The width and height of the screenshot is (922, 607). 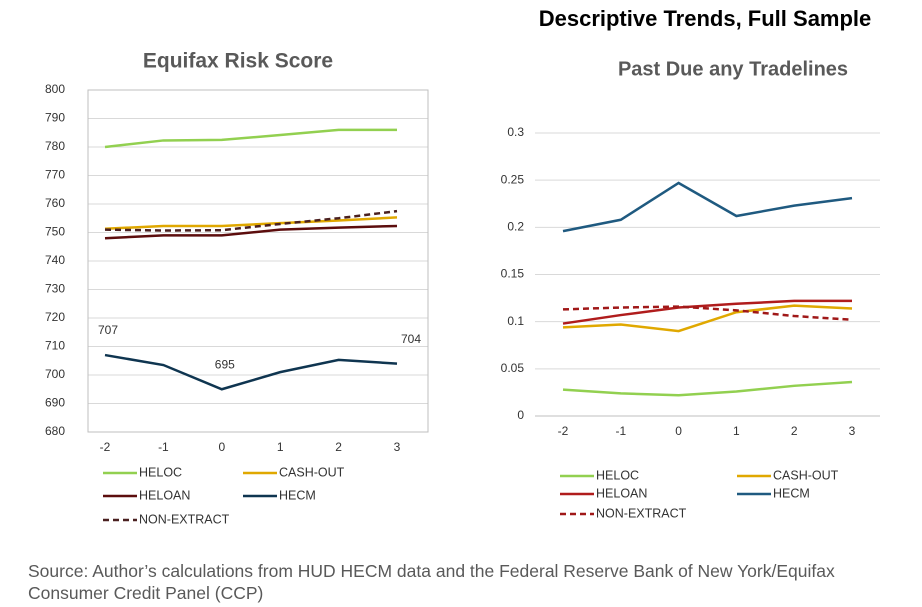 I want to click on y-tick-label: 770, so click(x=55, y=175).